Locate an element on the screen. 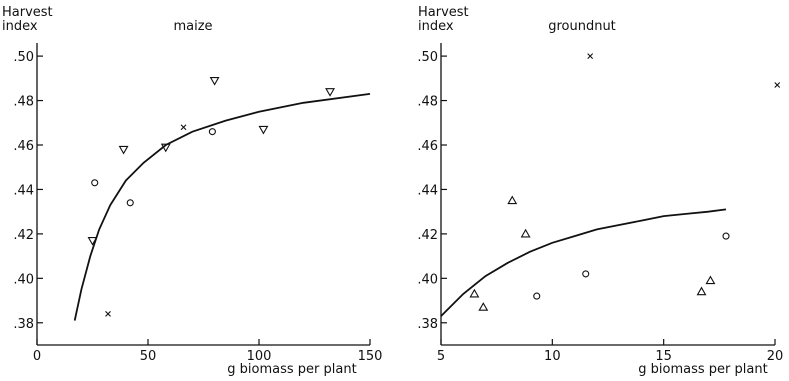 The image size is (789, 381). x-tick-label: 15 is located at coordinates (663, 356).